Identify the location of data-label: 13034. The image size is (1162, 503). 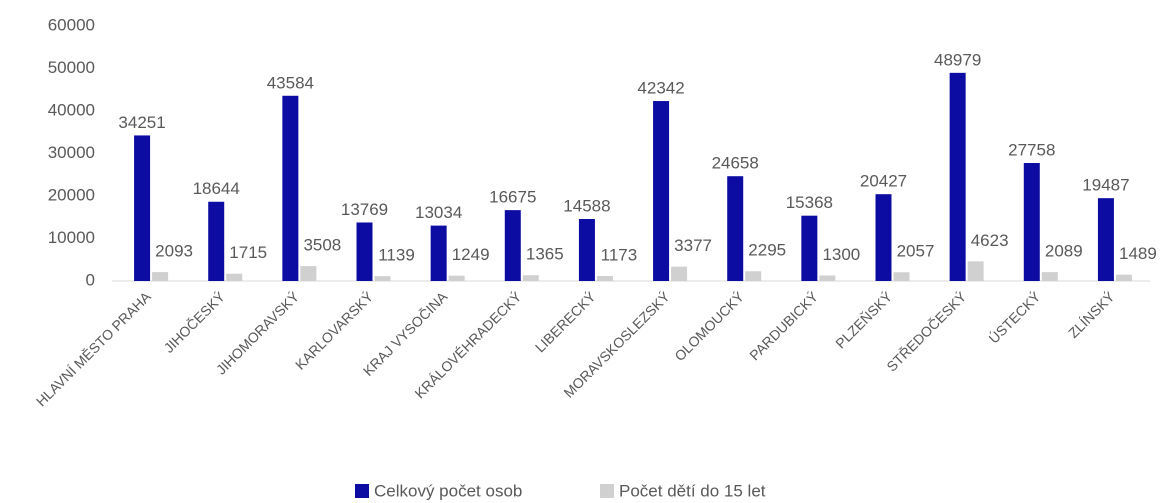
(438, 212).